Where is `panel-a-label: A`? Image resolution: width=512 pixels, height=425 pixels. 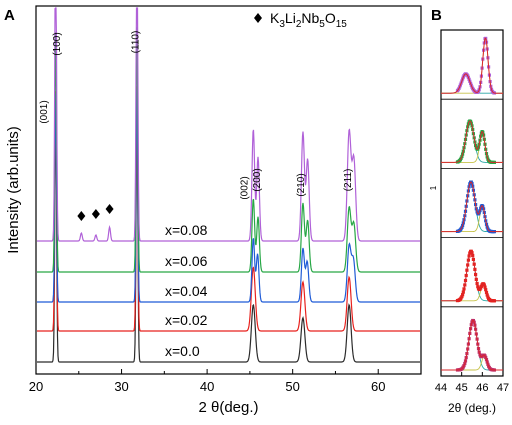
panel-a-label: A is located at coordinates (9, 15).